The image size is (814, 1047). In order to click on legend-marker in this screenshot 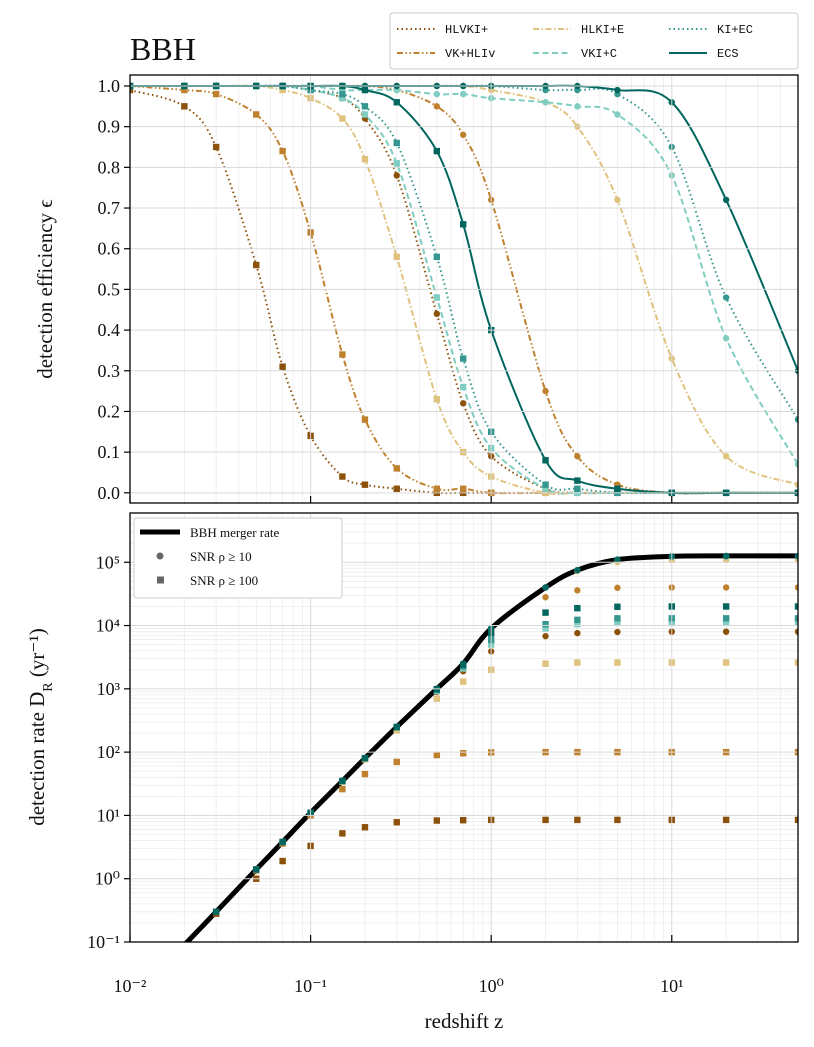, I will do `click(160, 556)`.